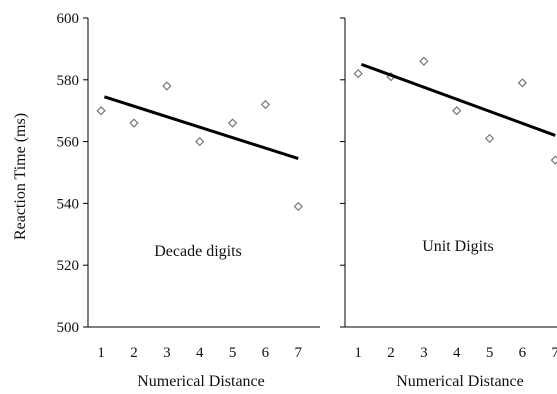 The height and width of the screenshot is (394, 557). I want to click on y-tick-label: 540, so click(68, 204).